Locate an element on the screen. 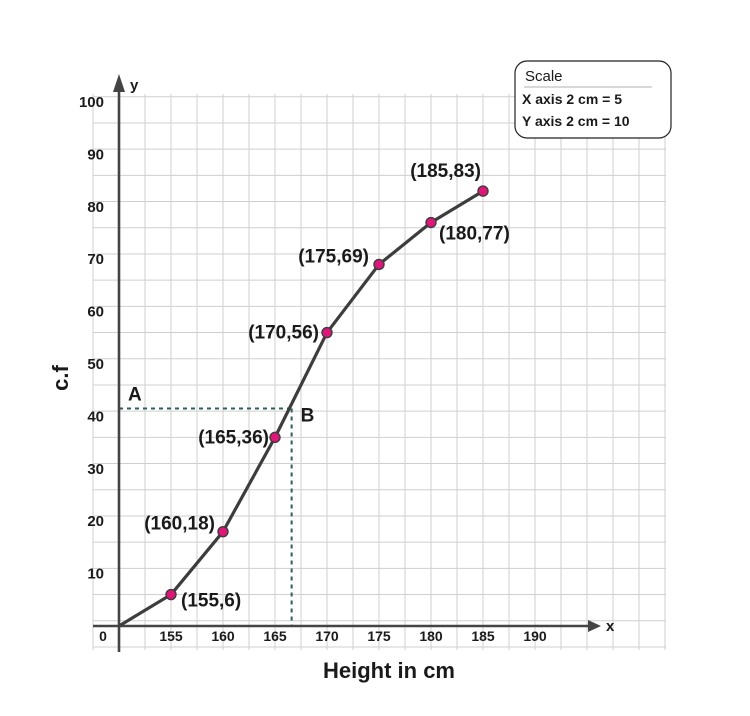 This screenshot has height=716, width=750. y-tick-label: 50 is located at coordinates (95, 364).